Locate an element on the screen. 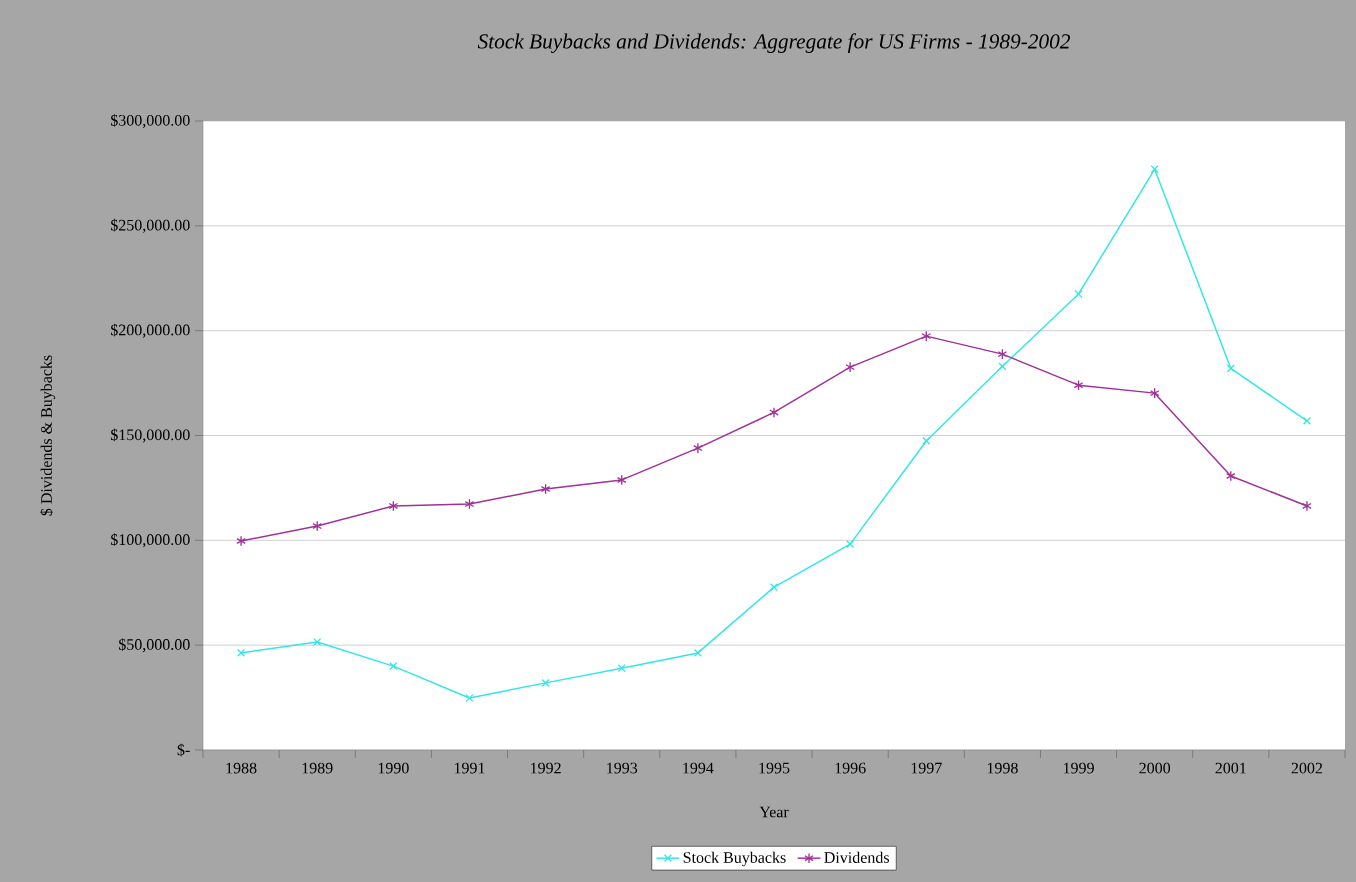 The height and width of the screenshot is (882, 1356). chart-title: Stock Buybacks and Dividends: Aggregate for US Firms - 1989-2002 is located at coordinates (773, 43).